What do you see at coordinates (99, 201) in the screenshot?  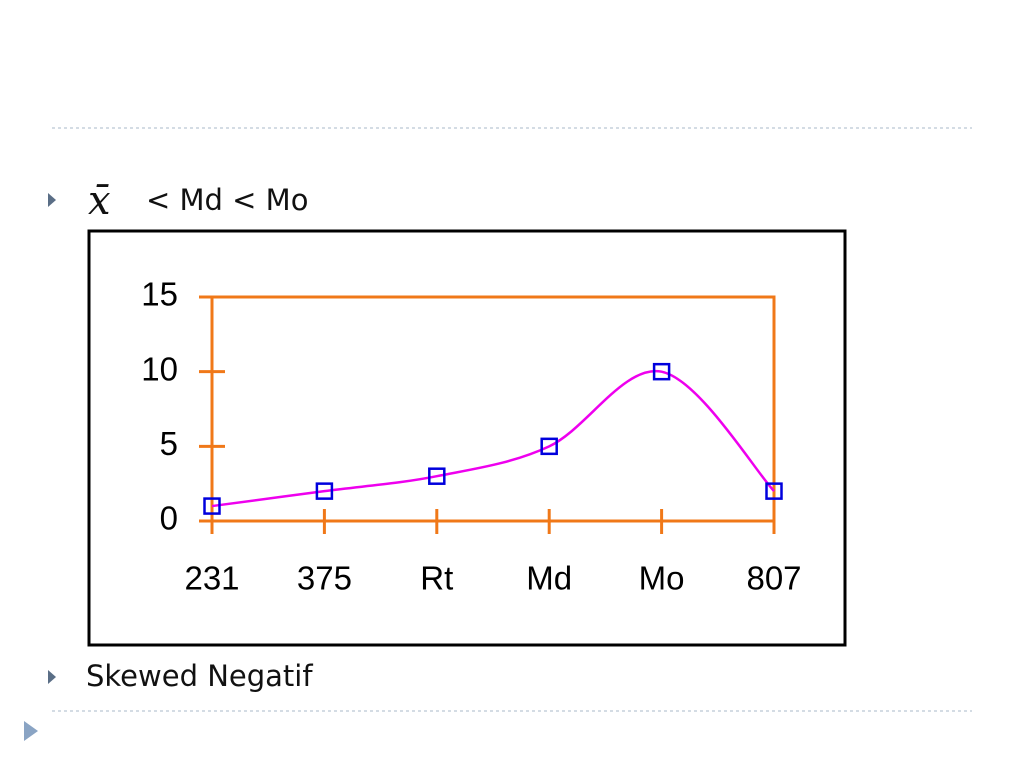 I see `mean-symbol: x̄` at bounding box center [99, 201].